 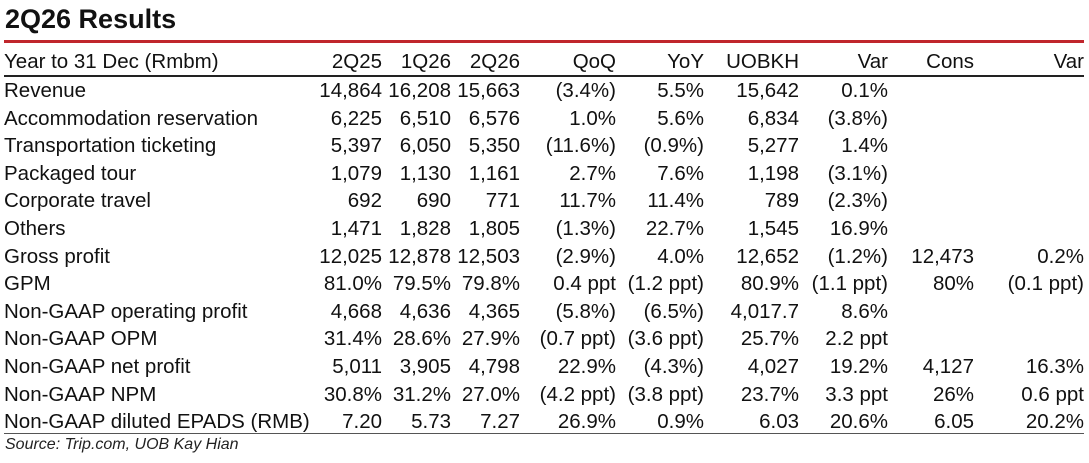 What do you see at coordinates (665, 394) in the screenshot?
I see `table-cell: (3.8 ppt)` at bounding box center [665, 394].